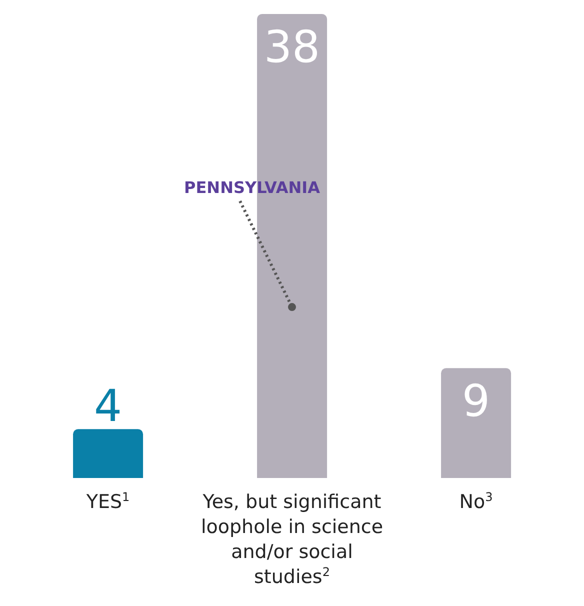  I want to click on data-label: 4, so click(108, 406).